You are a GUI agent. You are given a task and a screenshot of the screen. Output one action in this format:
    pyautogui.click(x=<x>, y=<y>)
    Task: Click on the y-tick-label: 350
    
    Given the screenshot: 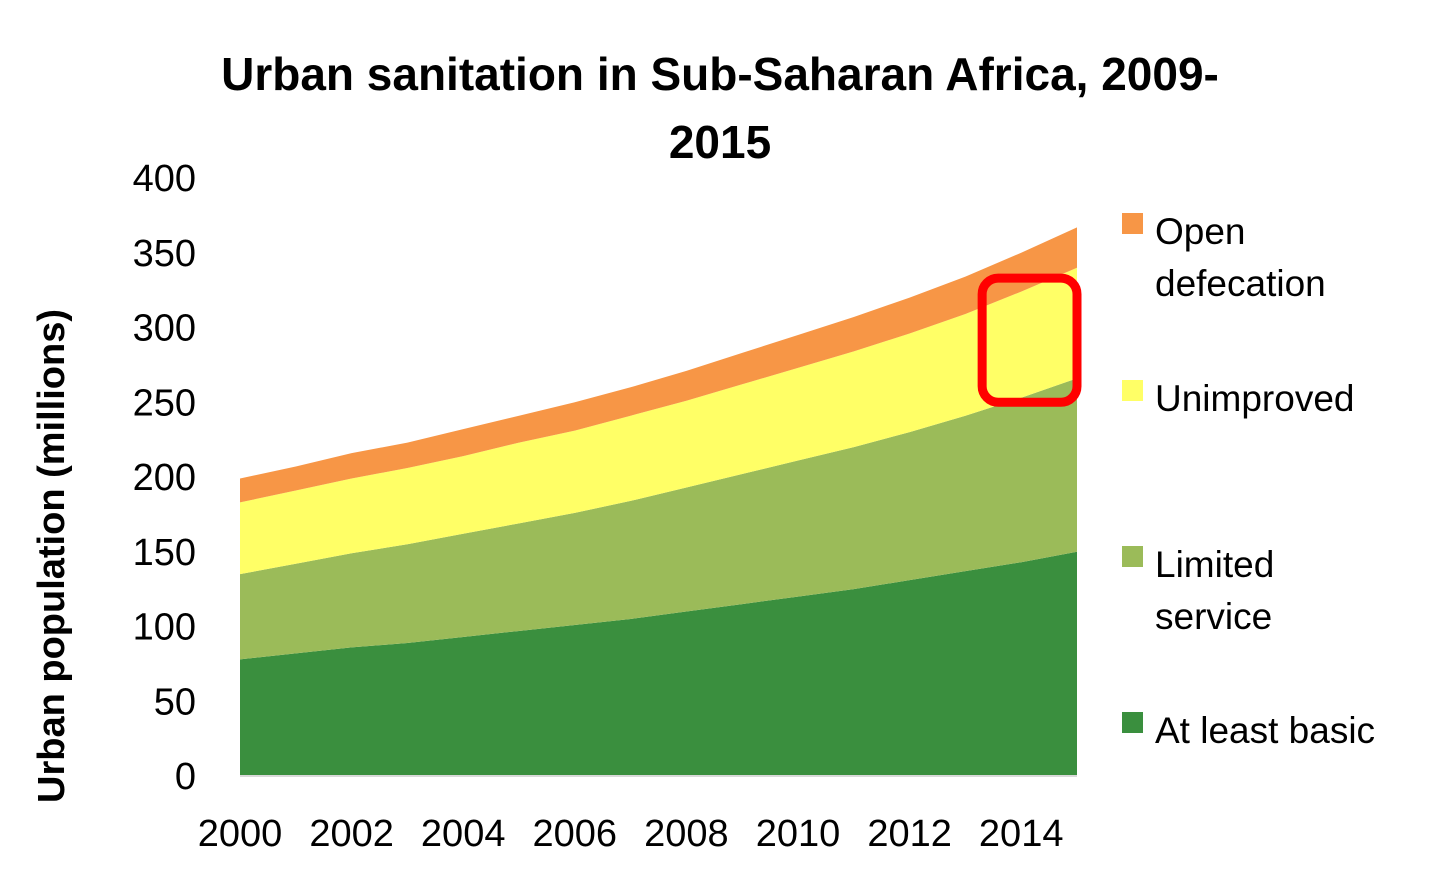 What is the action you would take?
    pyautogui.click(x=164, y=254)
    